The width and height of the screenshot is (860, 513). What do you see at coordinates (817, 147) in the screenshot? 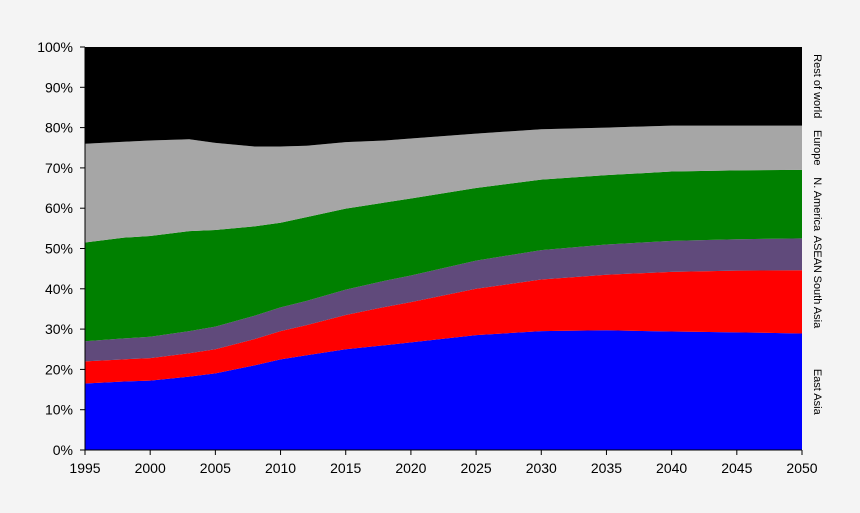
I see `series-label: Europe` at bounding box center [817, 147].